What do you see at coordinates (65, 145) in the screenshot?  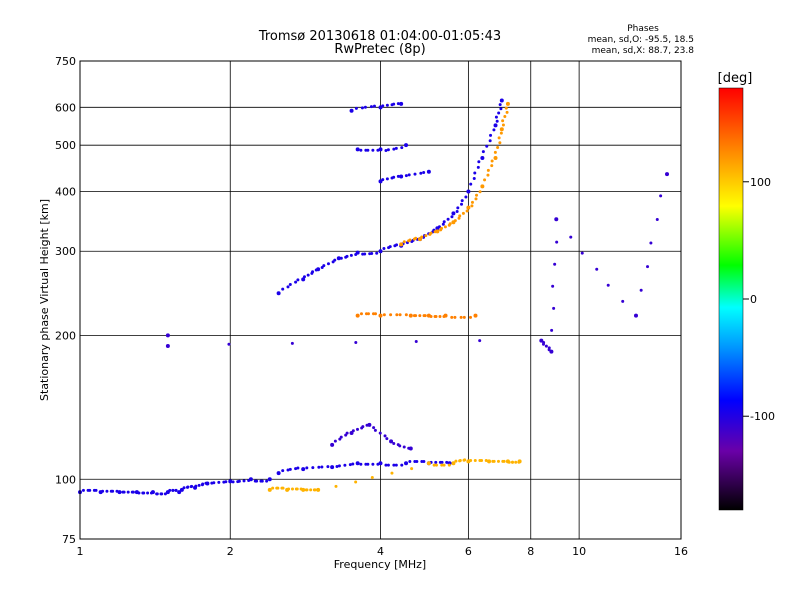 I see `y-tick-label: 500` at bounding box center [65, 145].